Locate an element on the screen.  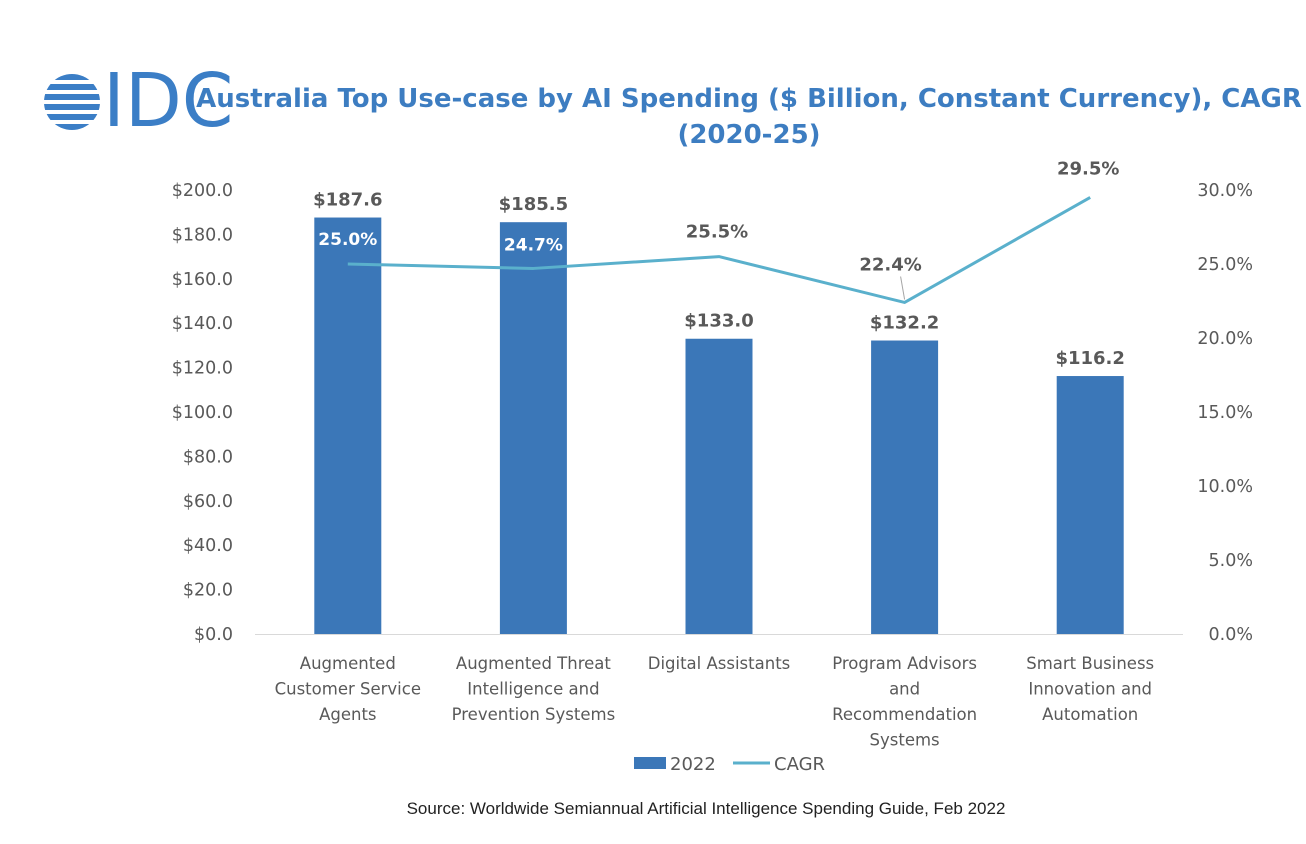
cagr-data-label: 24.7% is located at coordinates (533, 245).